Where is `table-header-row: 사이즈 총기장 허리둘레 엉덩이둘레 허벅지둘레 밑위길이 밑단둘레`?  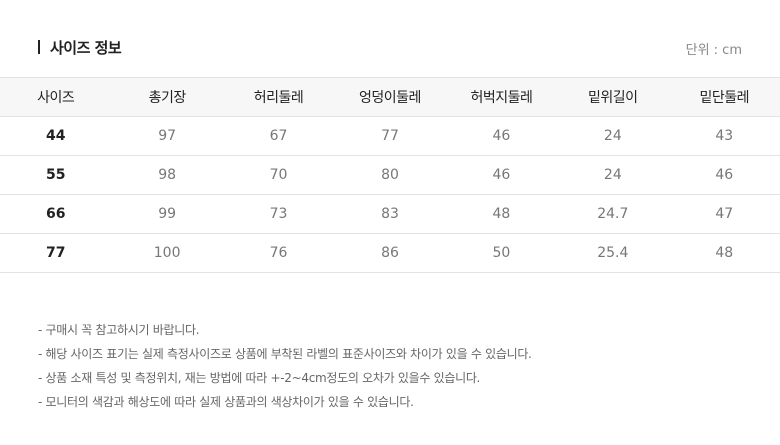 table-header-row: 사이즈 총기장 허리둘레 엉덩이둘레 허벅지둘레 밑위길이 밑단둘레 is located at coordinates (390, 97).